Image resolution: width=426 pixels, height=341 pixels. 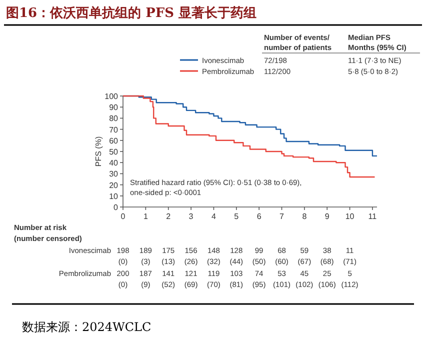 I want to click on ytick: 80, so click(x=113, y=119).